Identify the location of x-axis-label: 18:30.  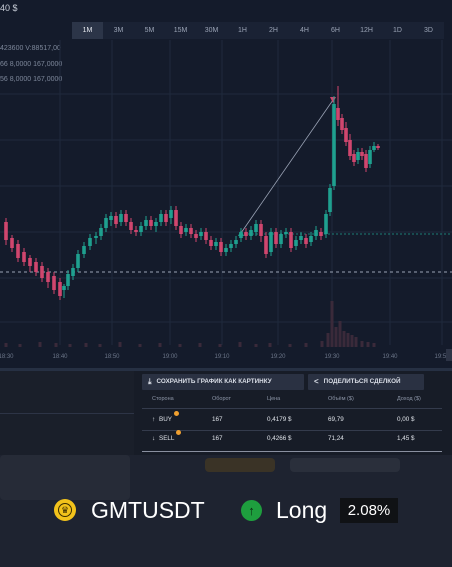
(7, 357).